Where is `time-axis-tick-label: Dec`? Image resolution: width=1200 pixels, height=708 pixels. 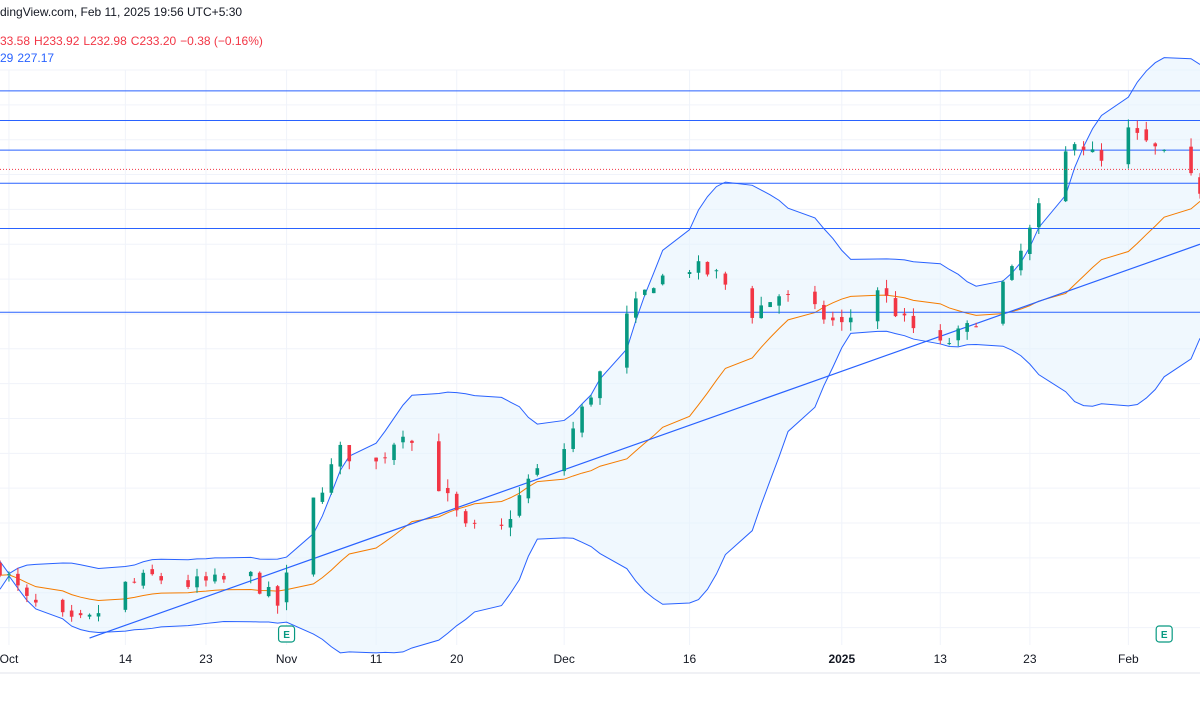
time-axis-tick-label: Dec is located at coordinates (564, 659).